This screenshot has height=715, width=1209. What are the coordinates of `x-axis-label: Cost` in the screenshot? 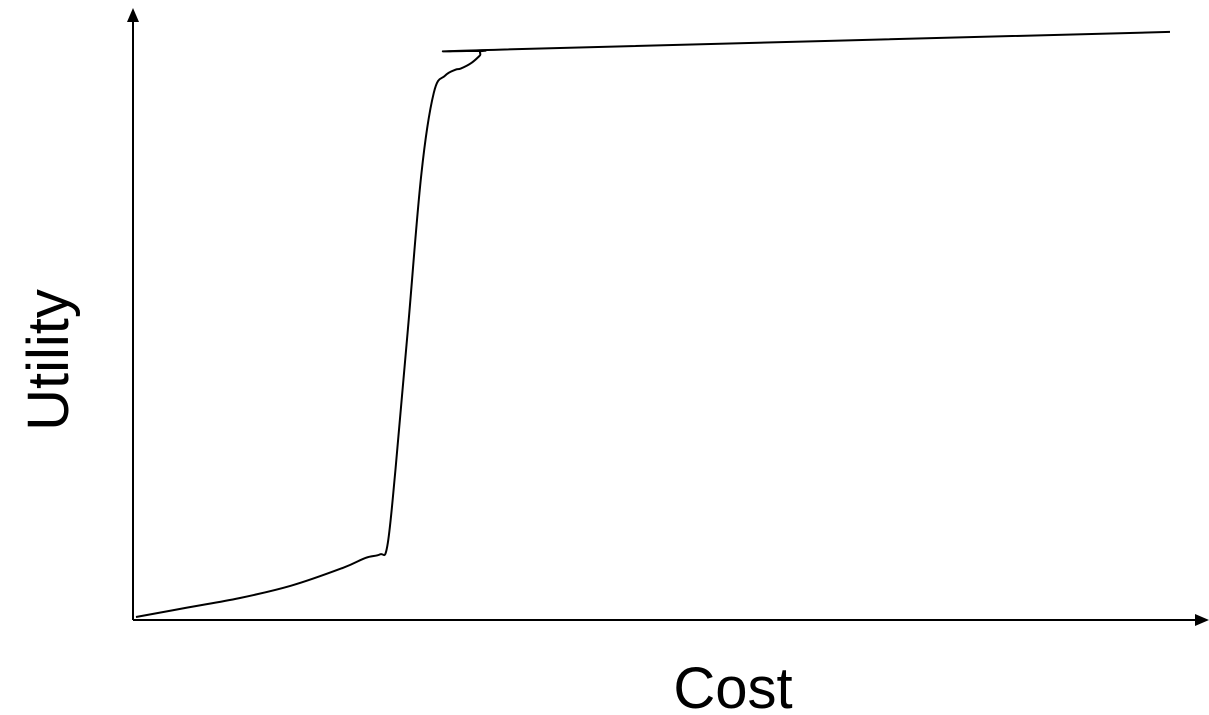 It's located at (732, 685).